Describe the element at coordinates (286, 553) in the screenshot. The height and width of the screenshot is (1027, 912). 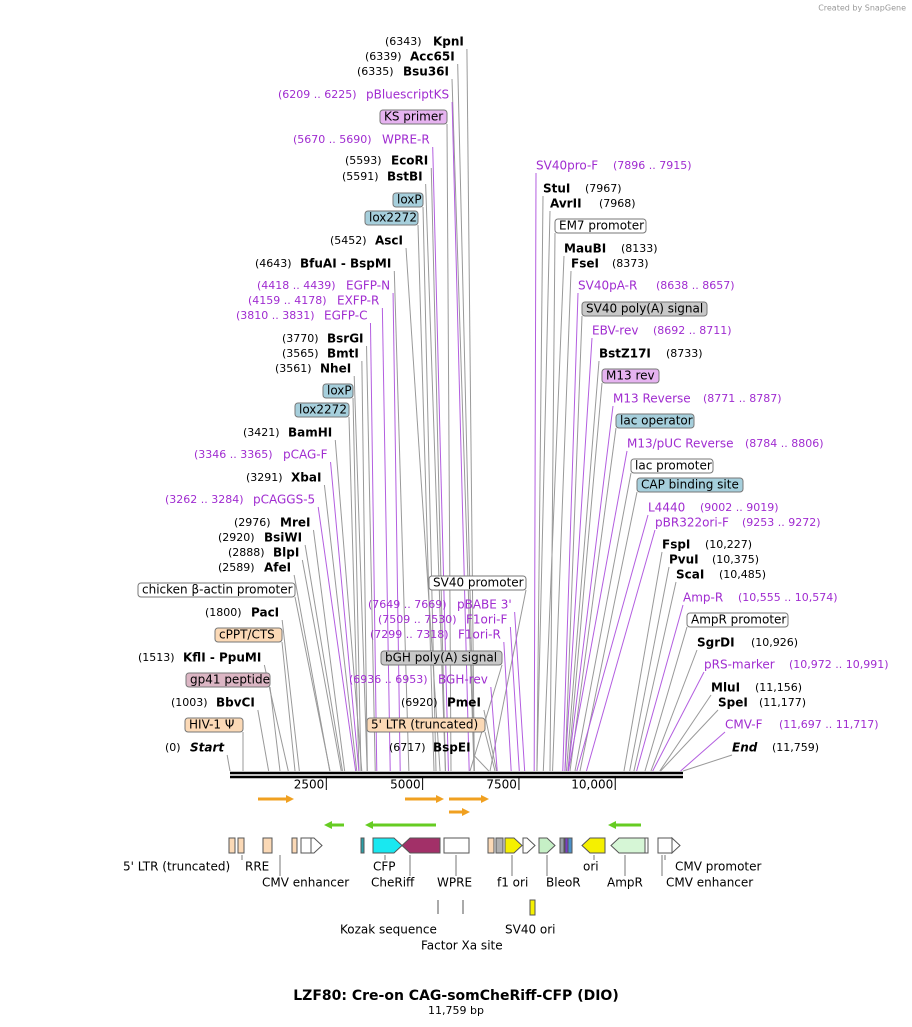
I see `enzyme-name: BlpI` at that location.